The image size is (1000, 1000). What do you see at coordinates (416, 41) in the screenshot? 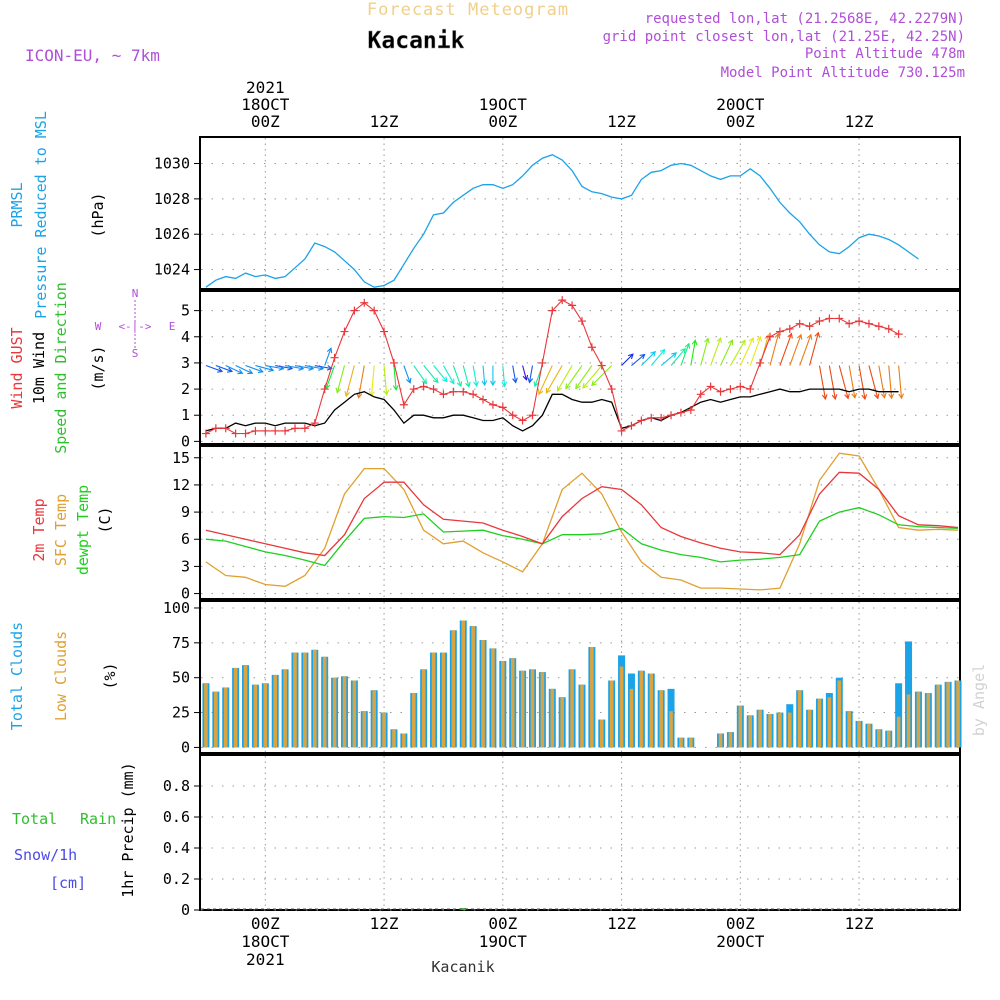
I see `location-title: Kacanik` at bounding box center [416, 41].